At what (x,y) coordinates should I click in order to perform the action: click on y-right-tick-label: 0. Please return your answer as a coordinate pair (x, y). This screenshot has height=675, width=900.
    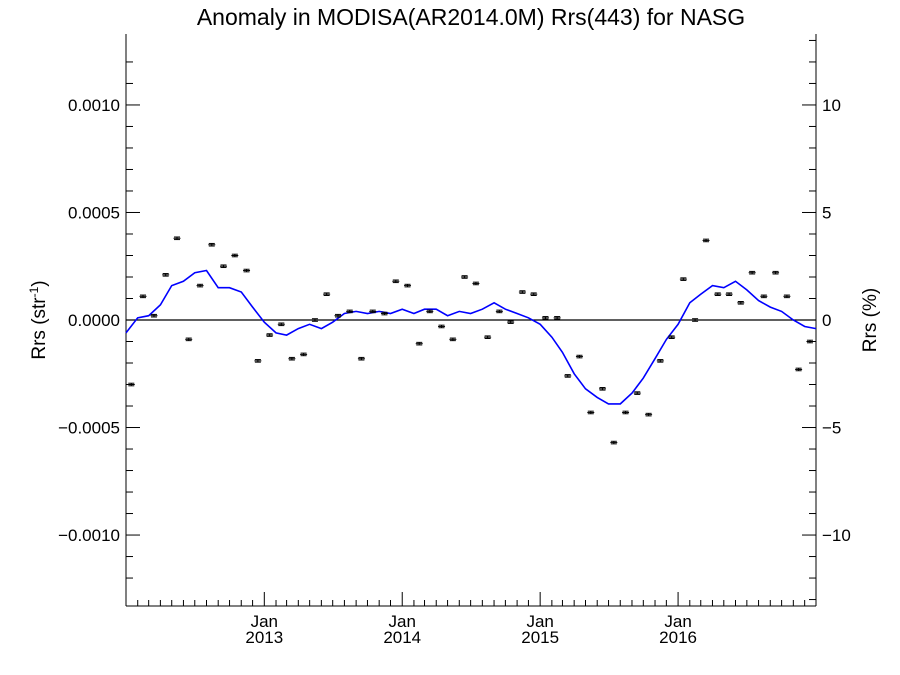
    Looking at the image, I should click on (826, 320).